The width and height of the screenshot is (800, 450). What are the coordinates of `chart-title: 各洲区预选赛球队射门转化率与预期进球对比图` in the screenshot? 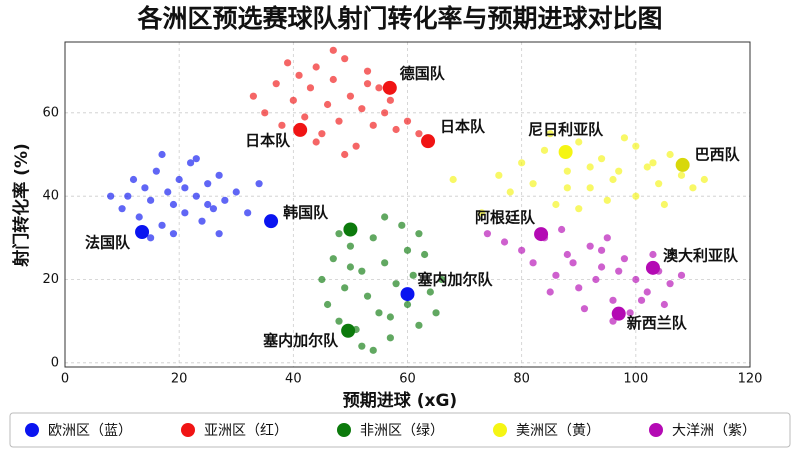 It's located at (399, 18).